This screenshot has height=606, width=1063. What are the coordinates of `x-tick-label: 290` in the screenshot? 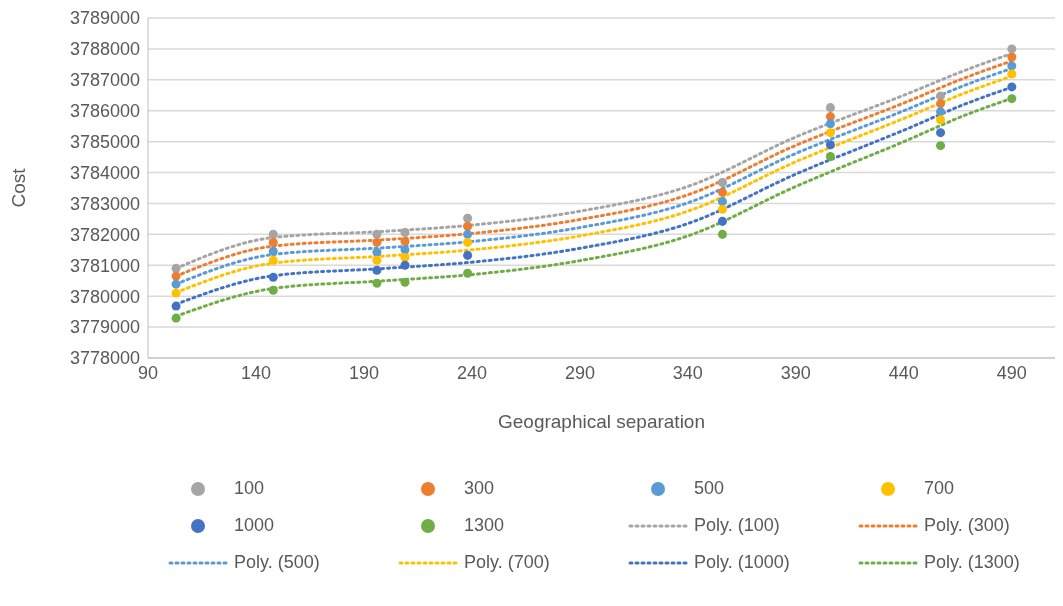 It's located at (579, 372).